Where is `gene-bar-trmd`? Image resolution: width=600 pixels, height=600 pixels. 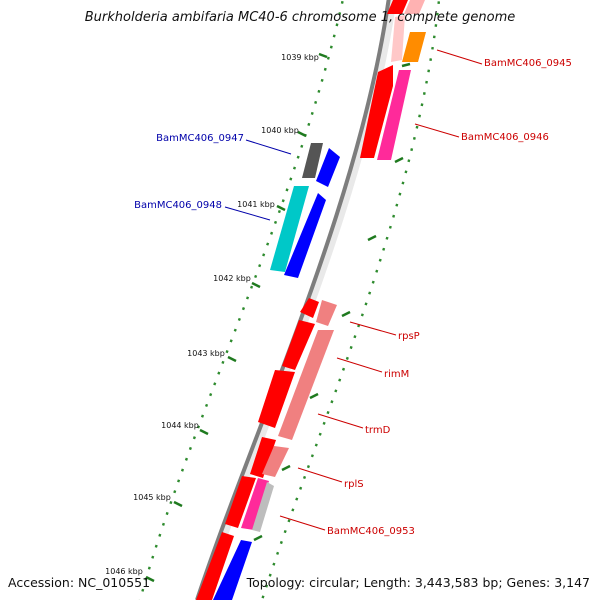
gene-bar-trmd is located at coordinates (296, 385).